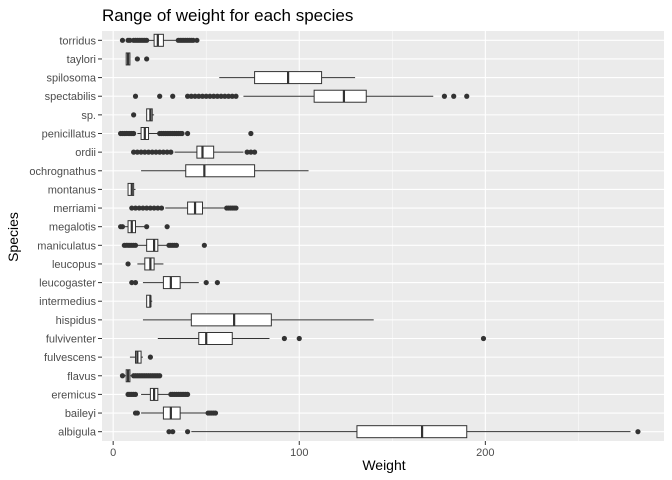 This screenshot has height=480, width=672. Describe the element at coordinates (220, 171) in the screenshot. I see `box-rect-ochrognathus` at that location.